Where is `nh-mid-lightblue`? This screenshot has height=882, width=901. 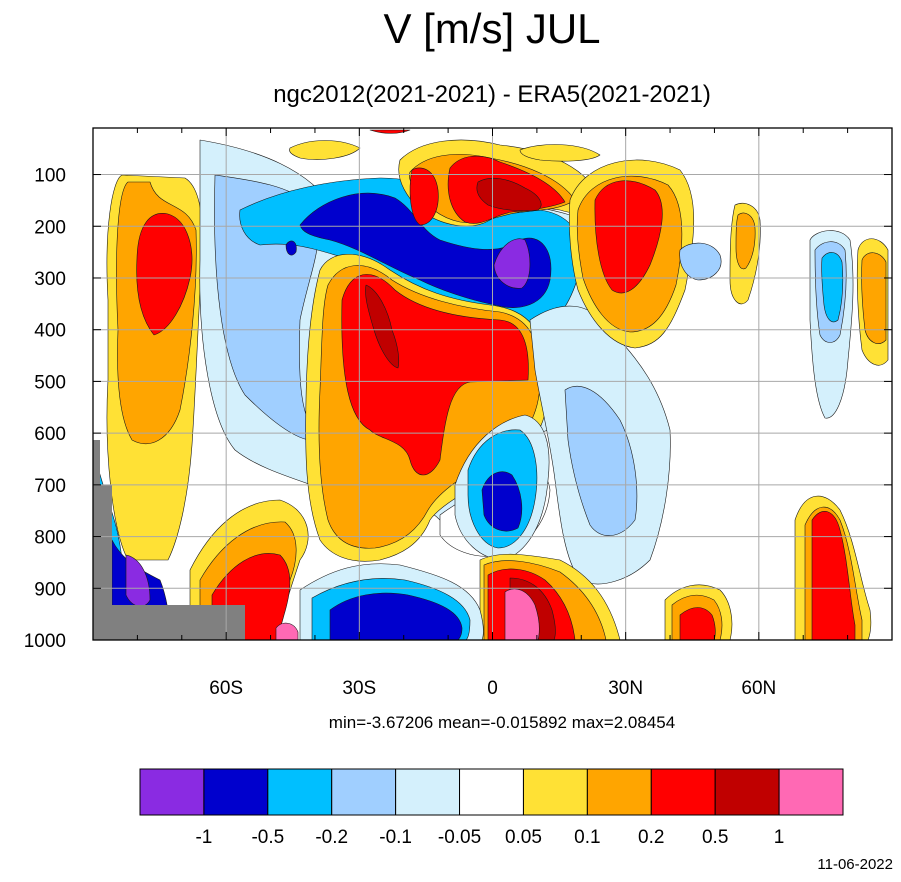
nh-mid-lightblue is located at coordinates (601, 460).